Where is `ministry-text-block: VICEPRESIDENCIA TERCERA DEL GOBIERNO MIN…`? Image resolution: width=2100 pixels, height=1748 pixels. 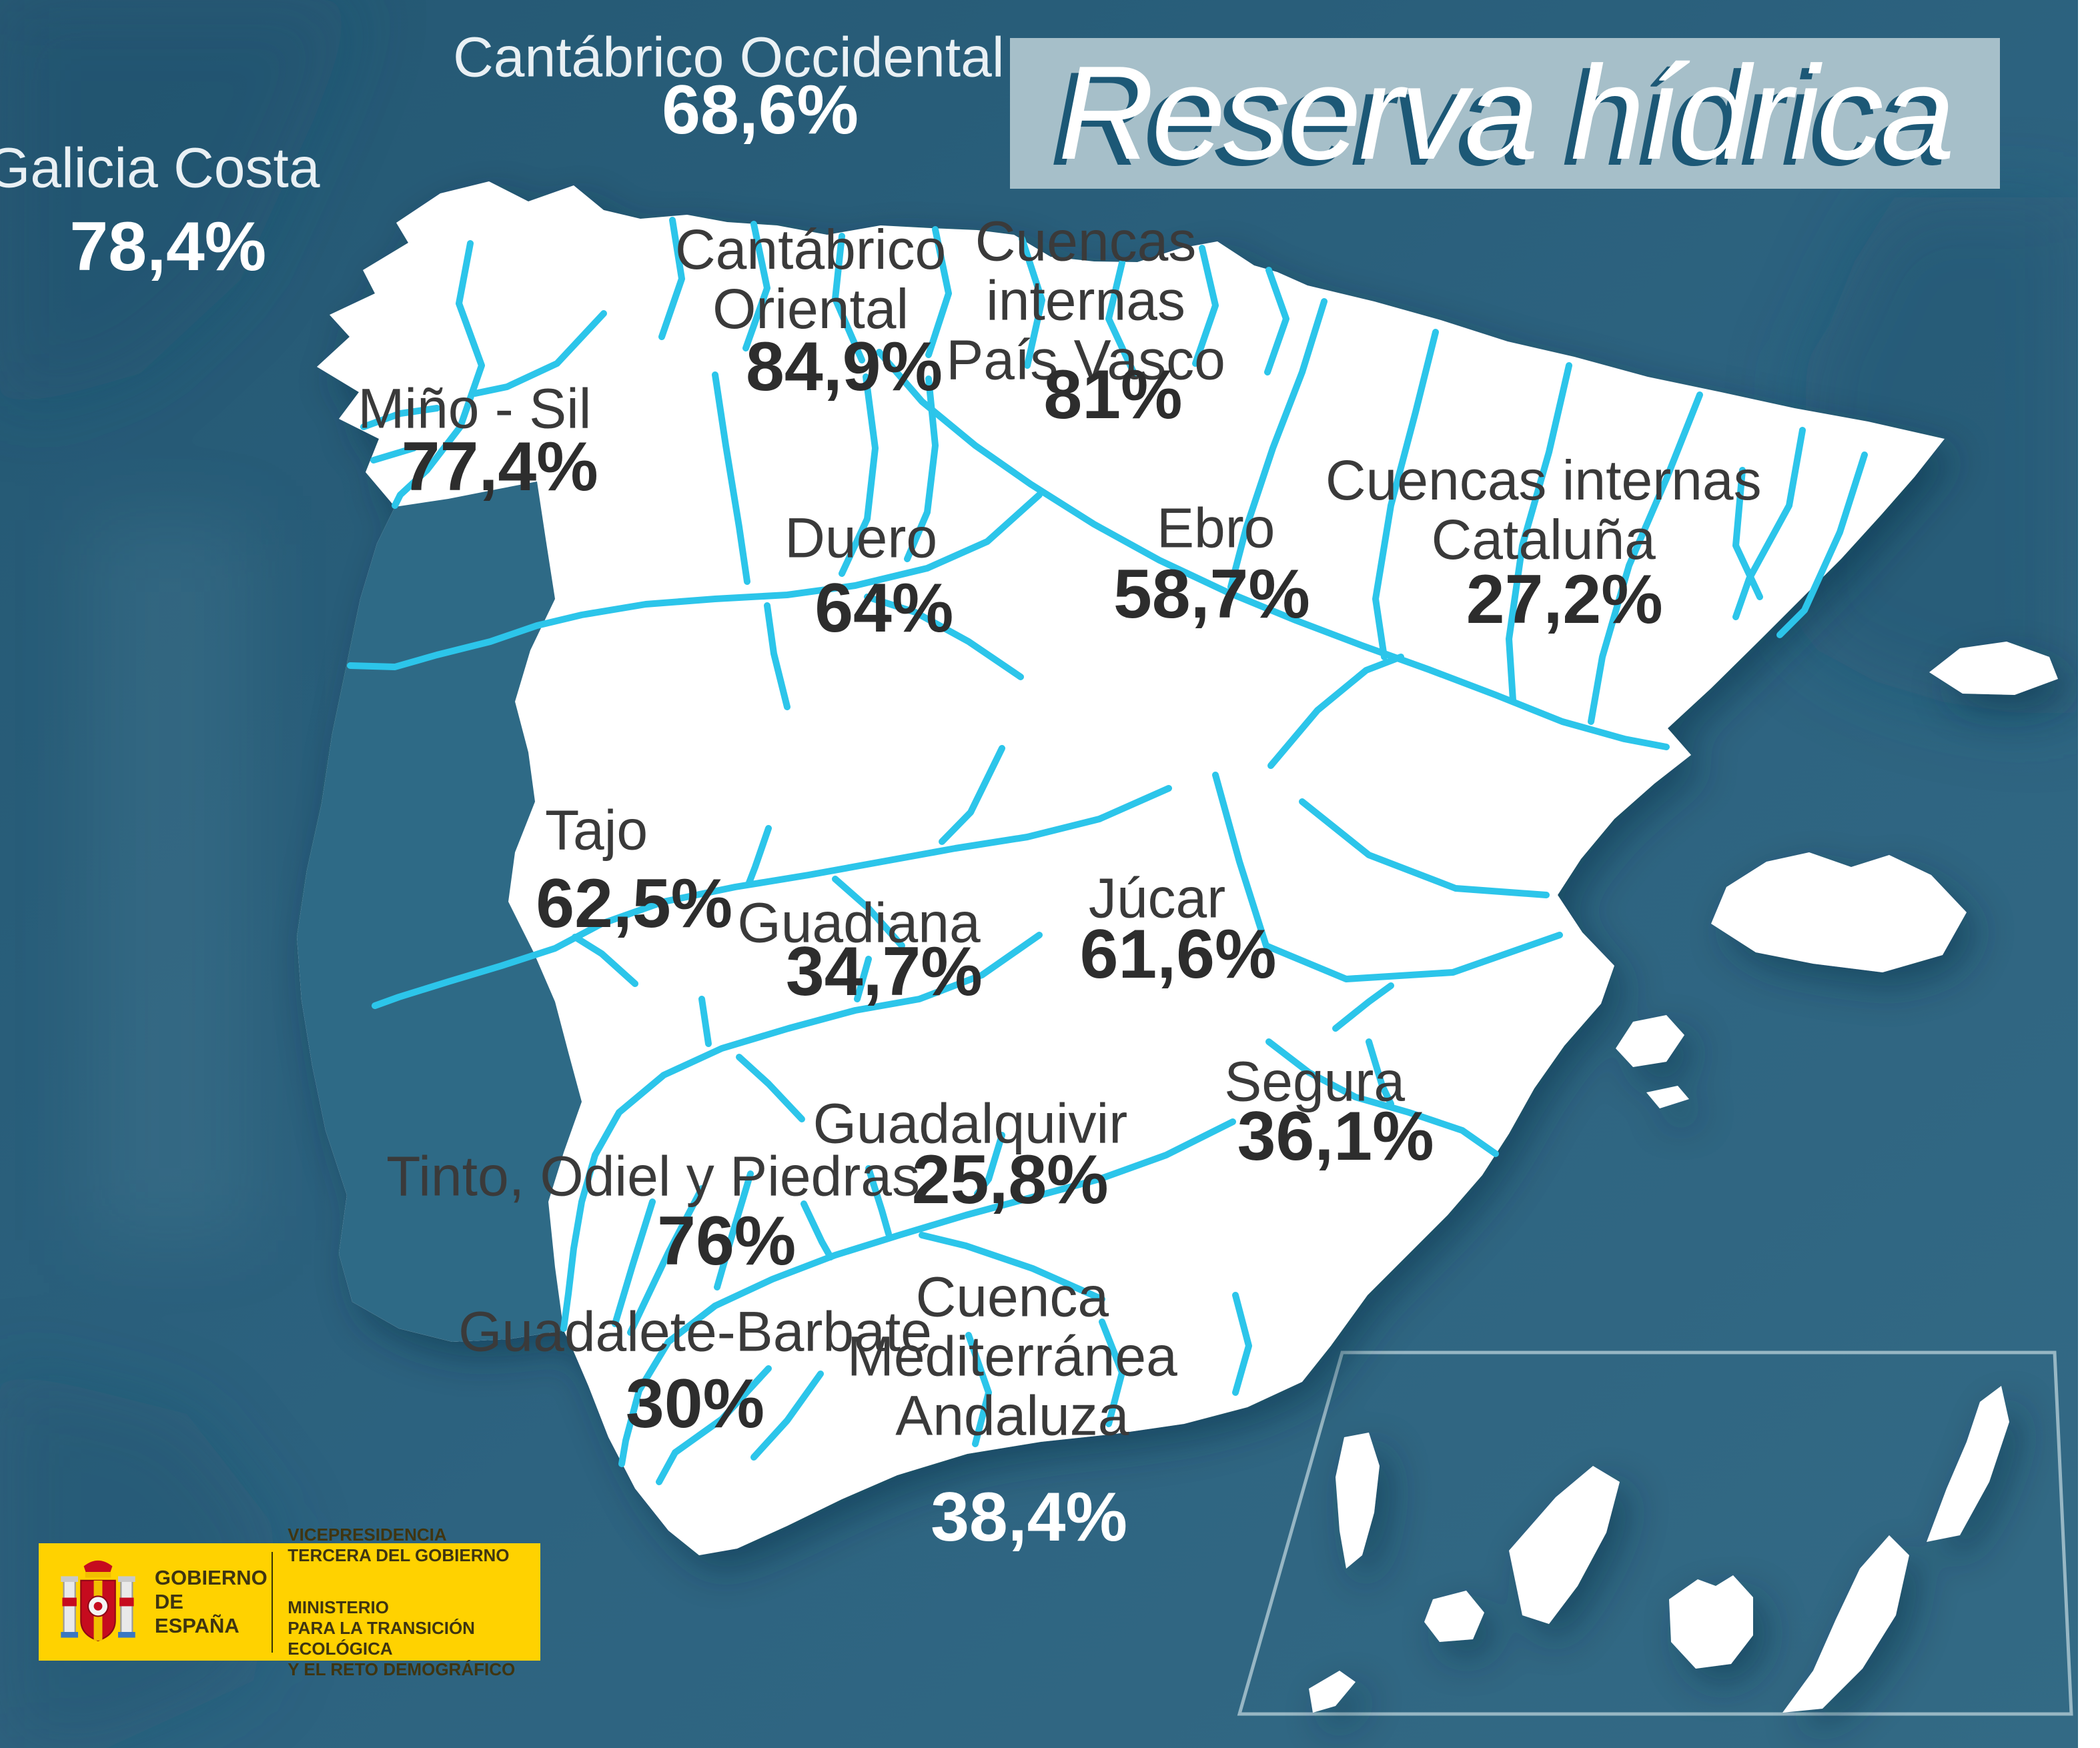
ministry-text-block: VICEPRESIDENCIA TERCERA DEL GOBIERNO MIN… is located at coordinates (414, 1602).